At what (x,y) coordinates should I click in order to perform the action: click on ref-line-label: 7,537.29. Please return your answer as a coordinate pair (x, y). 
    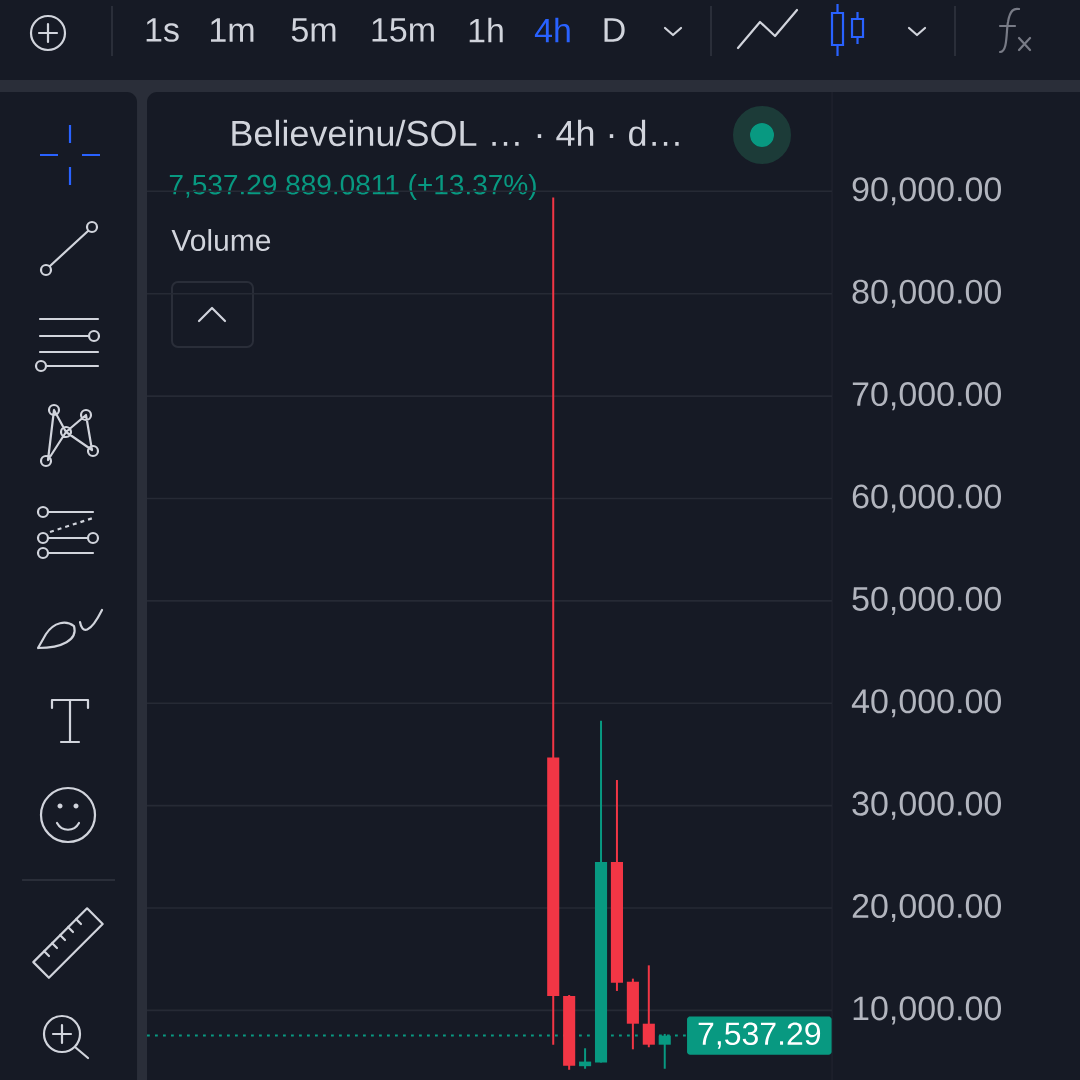
    Looking at the image, I should click on (759, 1035).